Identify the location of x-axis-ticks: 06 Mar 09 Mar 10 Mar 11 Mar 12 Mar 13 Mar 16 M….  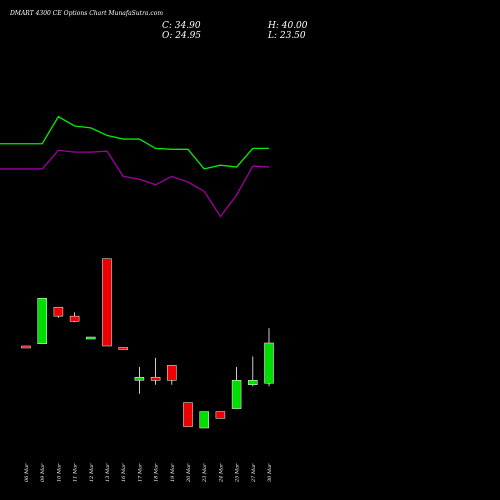
(148, 473).